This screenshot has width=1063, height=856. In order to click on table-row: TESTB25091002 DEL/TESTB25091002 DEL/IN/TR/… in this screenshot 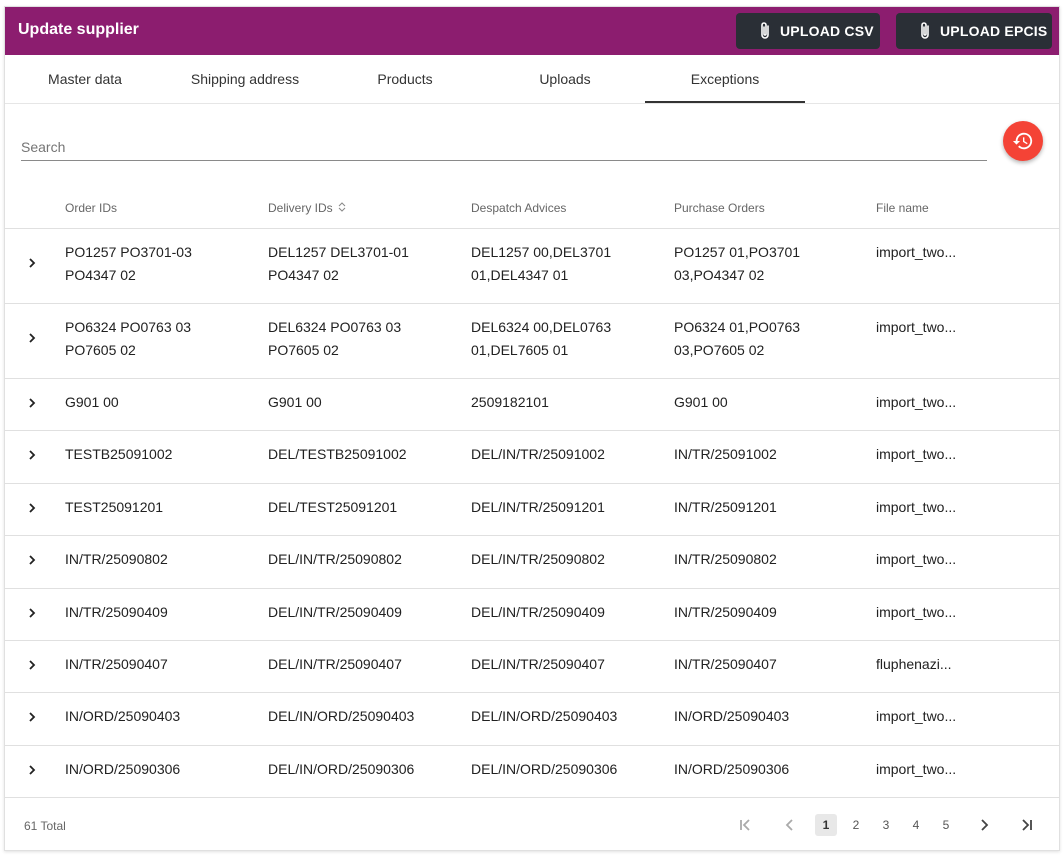, I will do `click(532, 457)`.